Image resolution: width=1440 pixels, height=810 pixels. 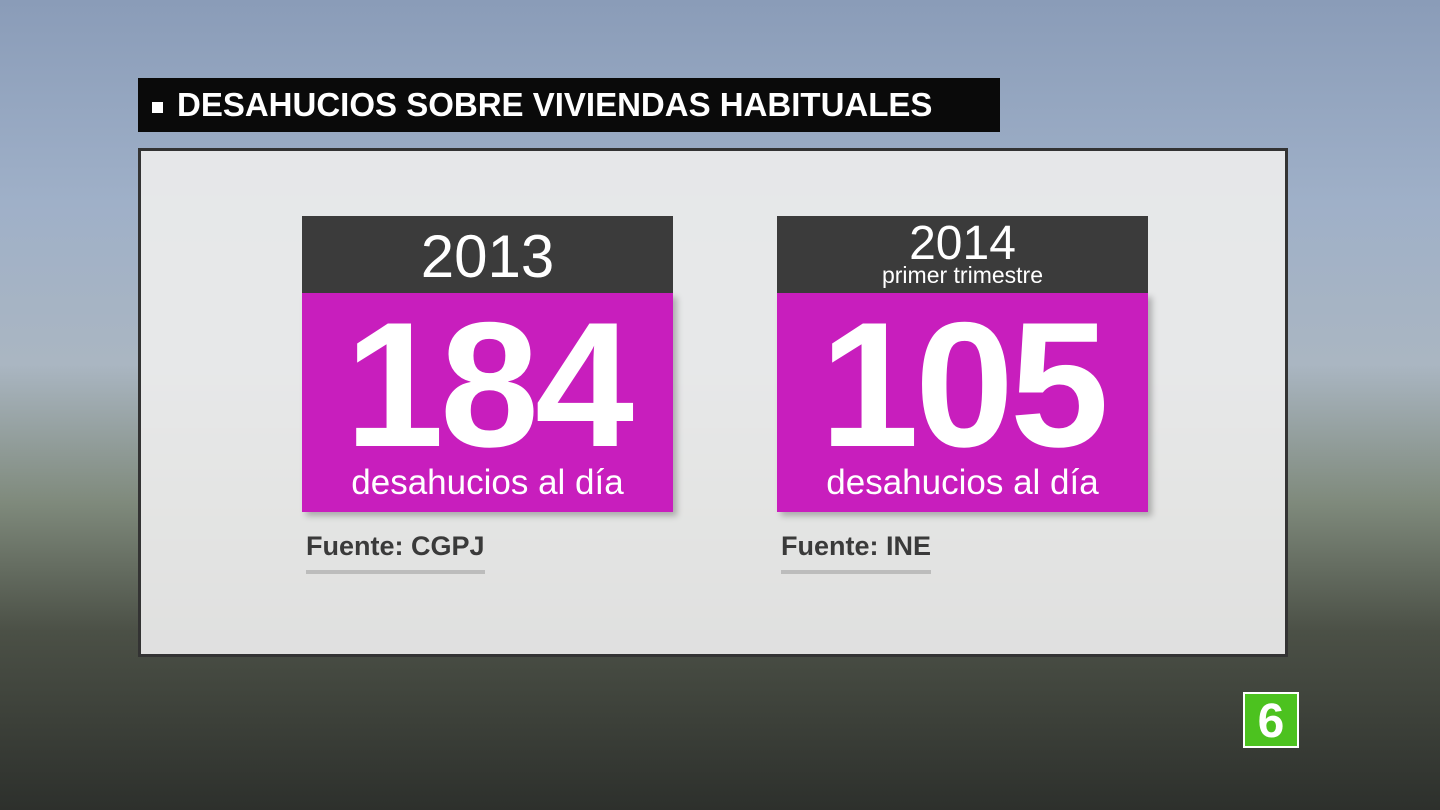 I want to click on logo: 6, so click(x=1271, y=720).